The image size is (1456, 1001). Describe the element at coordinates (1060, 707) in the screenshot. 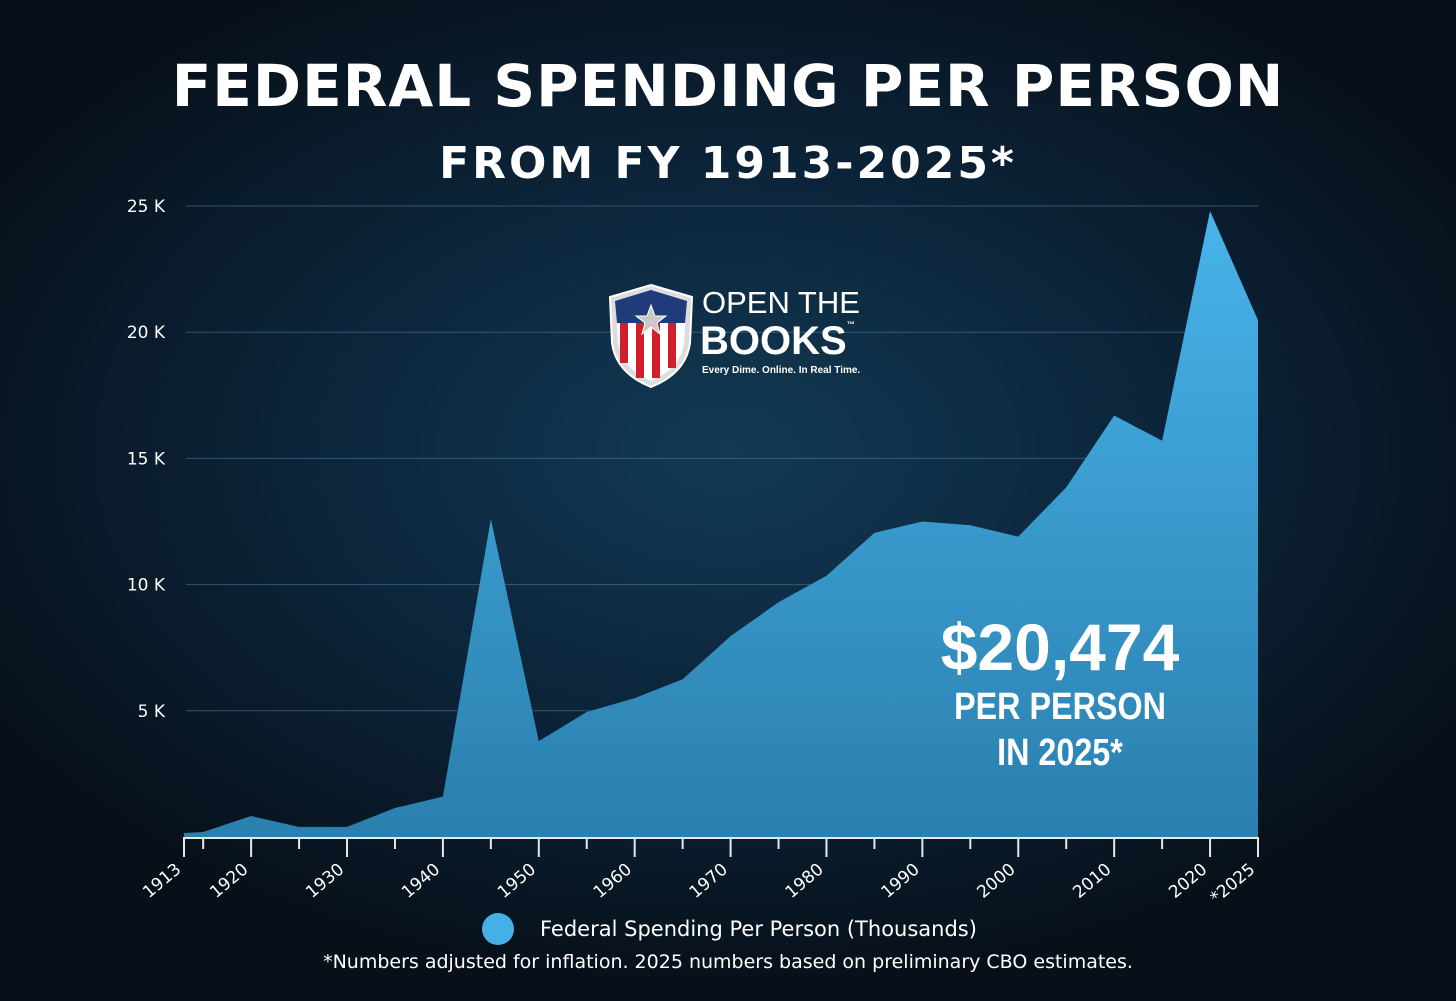

I see `annotation-line1: PER PERSON` at that location.